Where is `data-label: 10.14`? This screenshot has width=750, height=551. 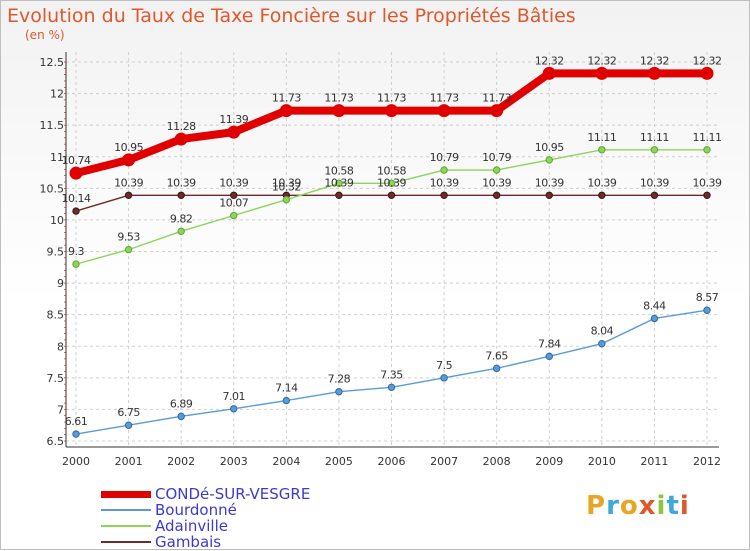
data-label: 10.14 is located at coordinates (76, 198).